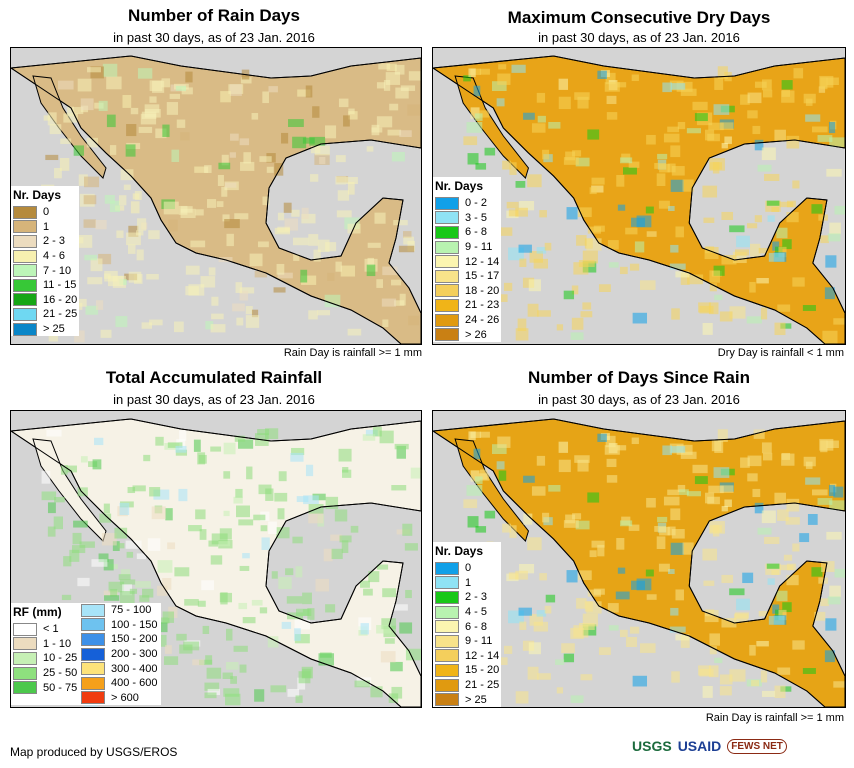  Describe the element at coordinates (45, 256) in the screenshot. I see `legend-item: 4 - 6` at that location.